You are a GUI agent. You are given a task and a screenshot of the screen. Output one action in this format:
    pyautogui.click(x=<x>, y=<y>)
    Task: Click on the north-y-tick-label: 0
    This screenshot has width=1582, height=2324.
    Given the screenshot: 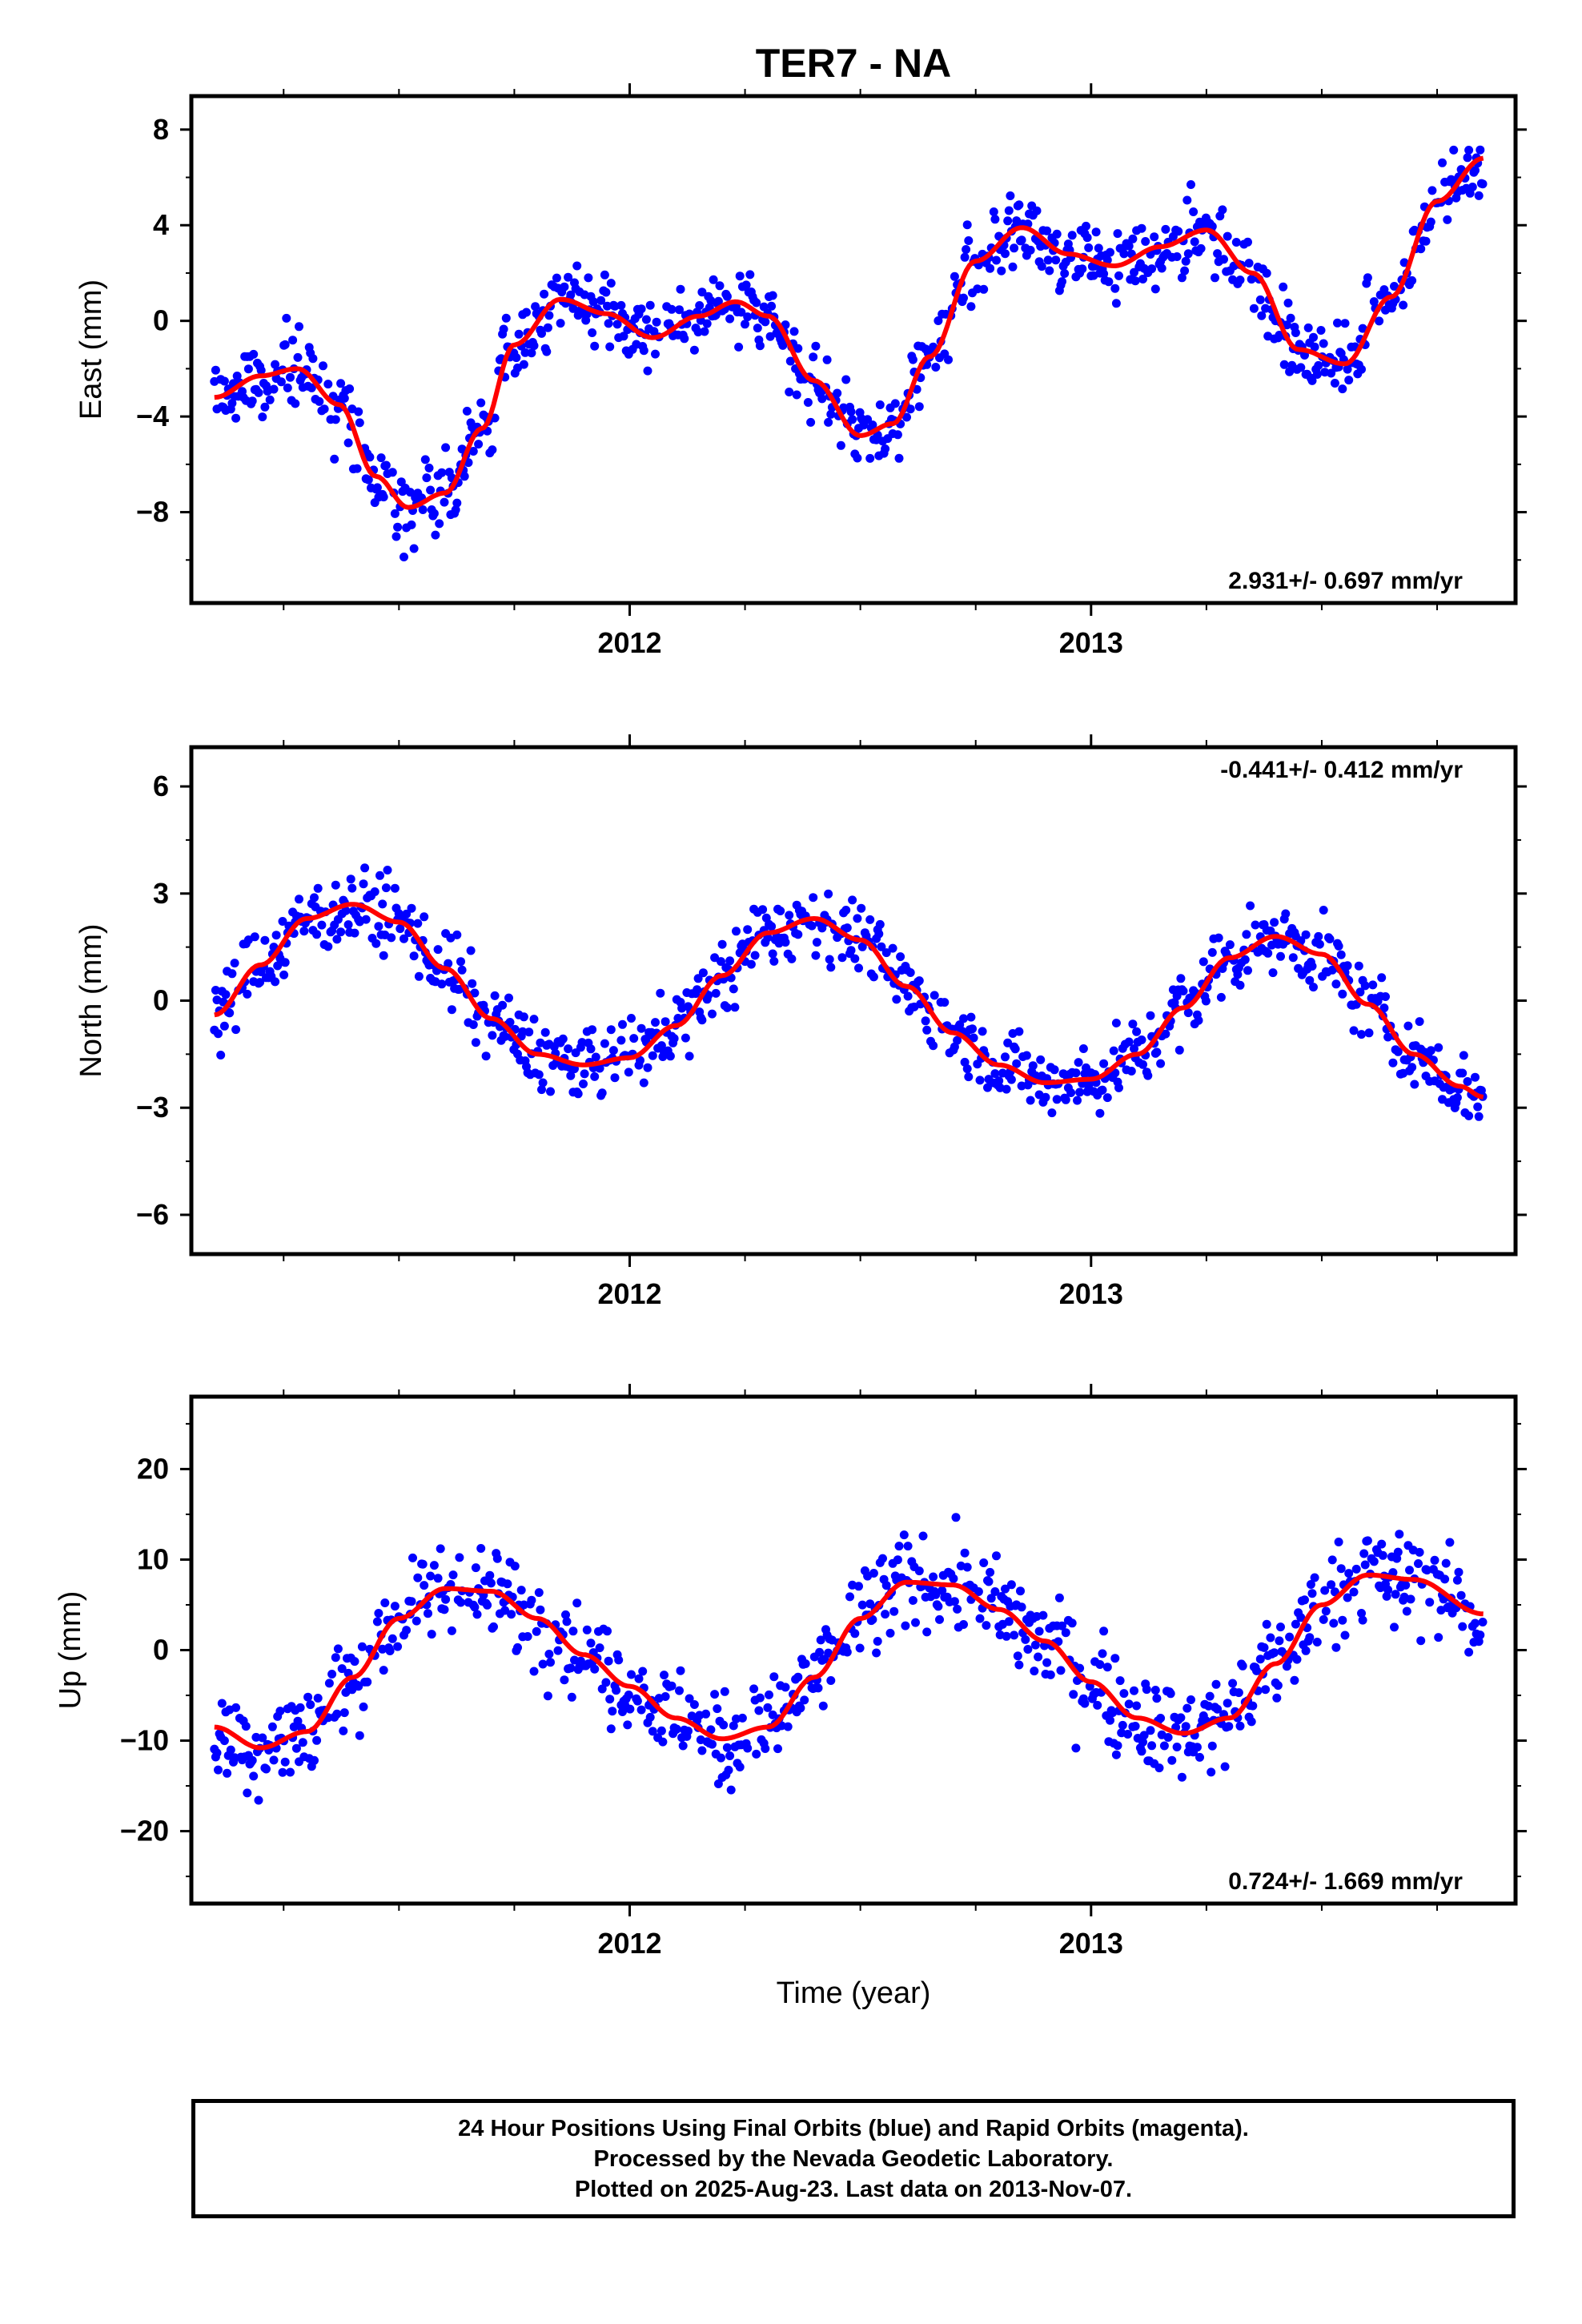 What is the action you would take?
    pyautogui.click(x=161, y=1001)
    